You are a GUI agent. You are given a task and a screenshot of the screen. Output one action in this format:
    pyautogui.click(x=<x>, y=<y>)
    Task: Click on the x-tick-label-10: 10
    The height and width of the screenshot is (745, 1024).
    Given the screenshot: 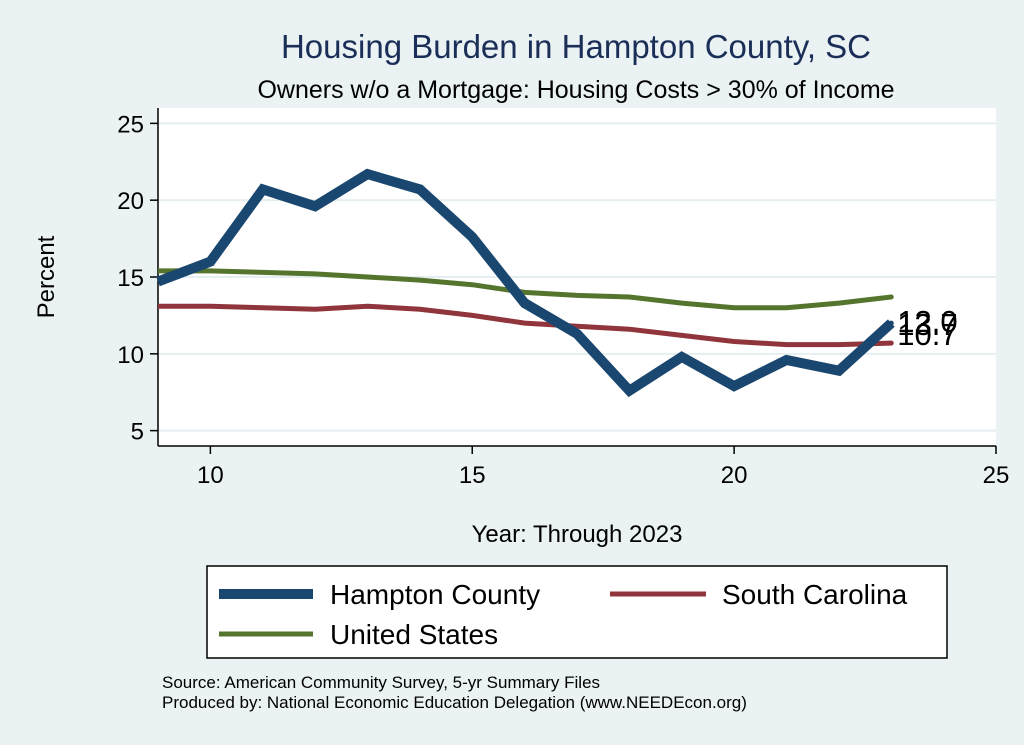 What is the action you would take?
    pyautogui.click(x=210, y=475)
    